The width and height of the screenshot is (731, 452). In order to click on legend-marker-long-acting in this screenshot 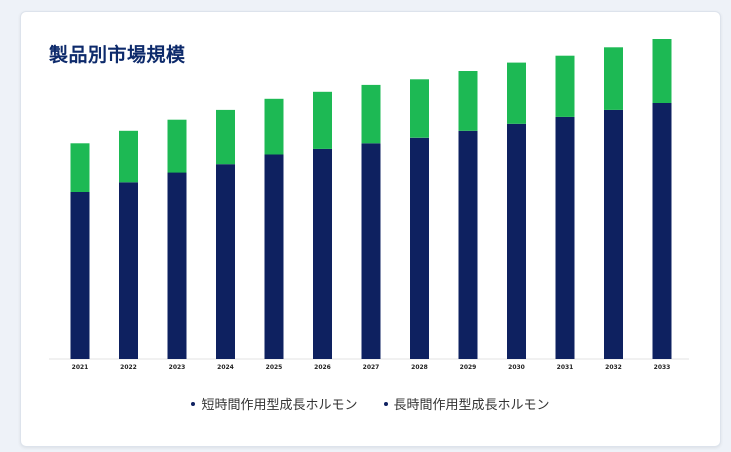, I will do `click(385, 403)`.